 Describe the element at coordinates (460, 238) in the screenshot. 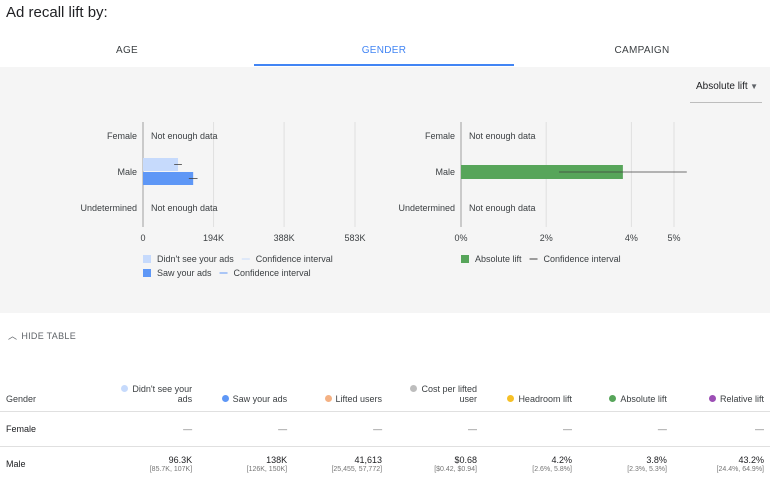

I see `x-tick-label: 0%` at that location.